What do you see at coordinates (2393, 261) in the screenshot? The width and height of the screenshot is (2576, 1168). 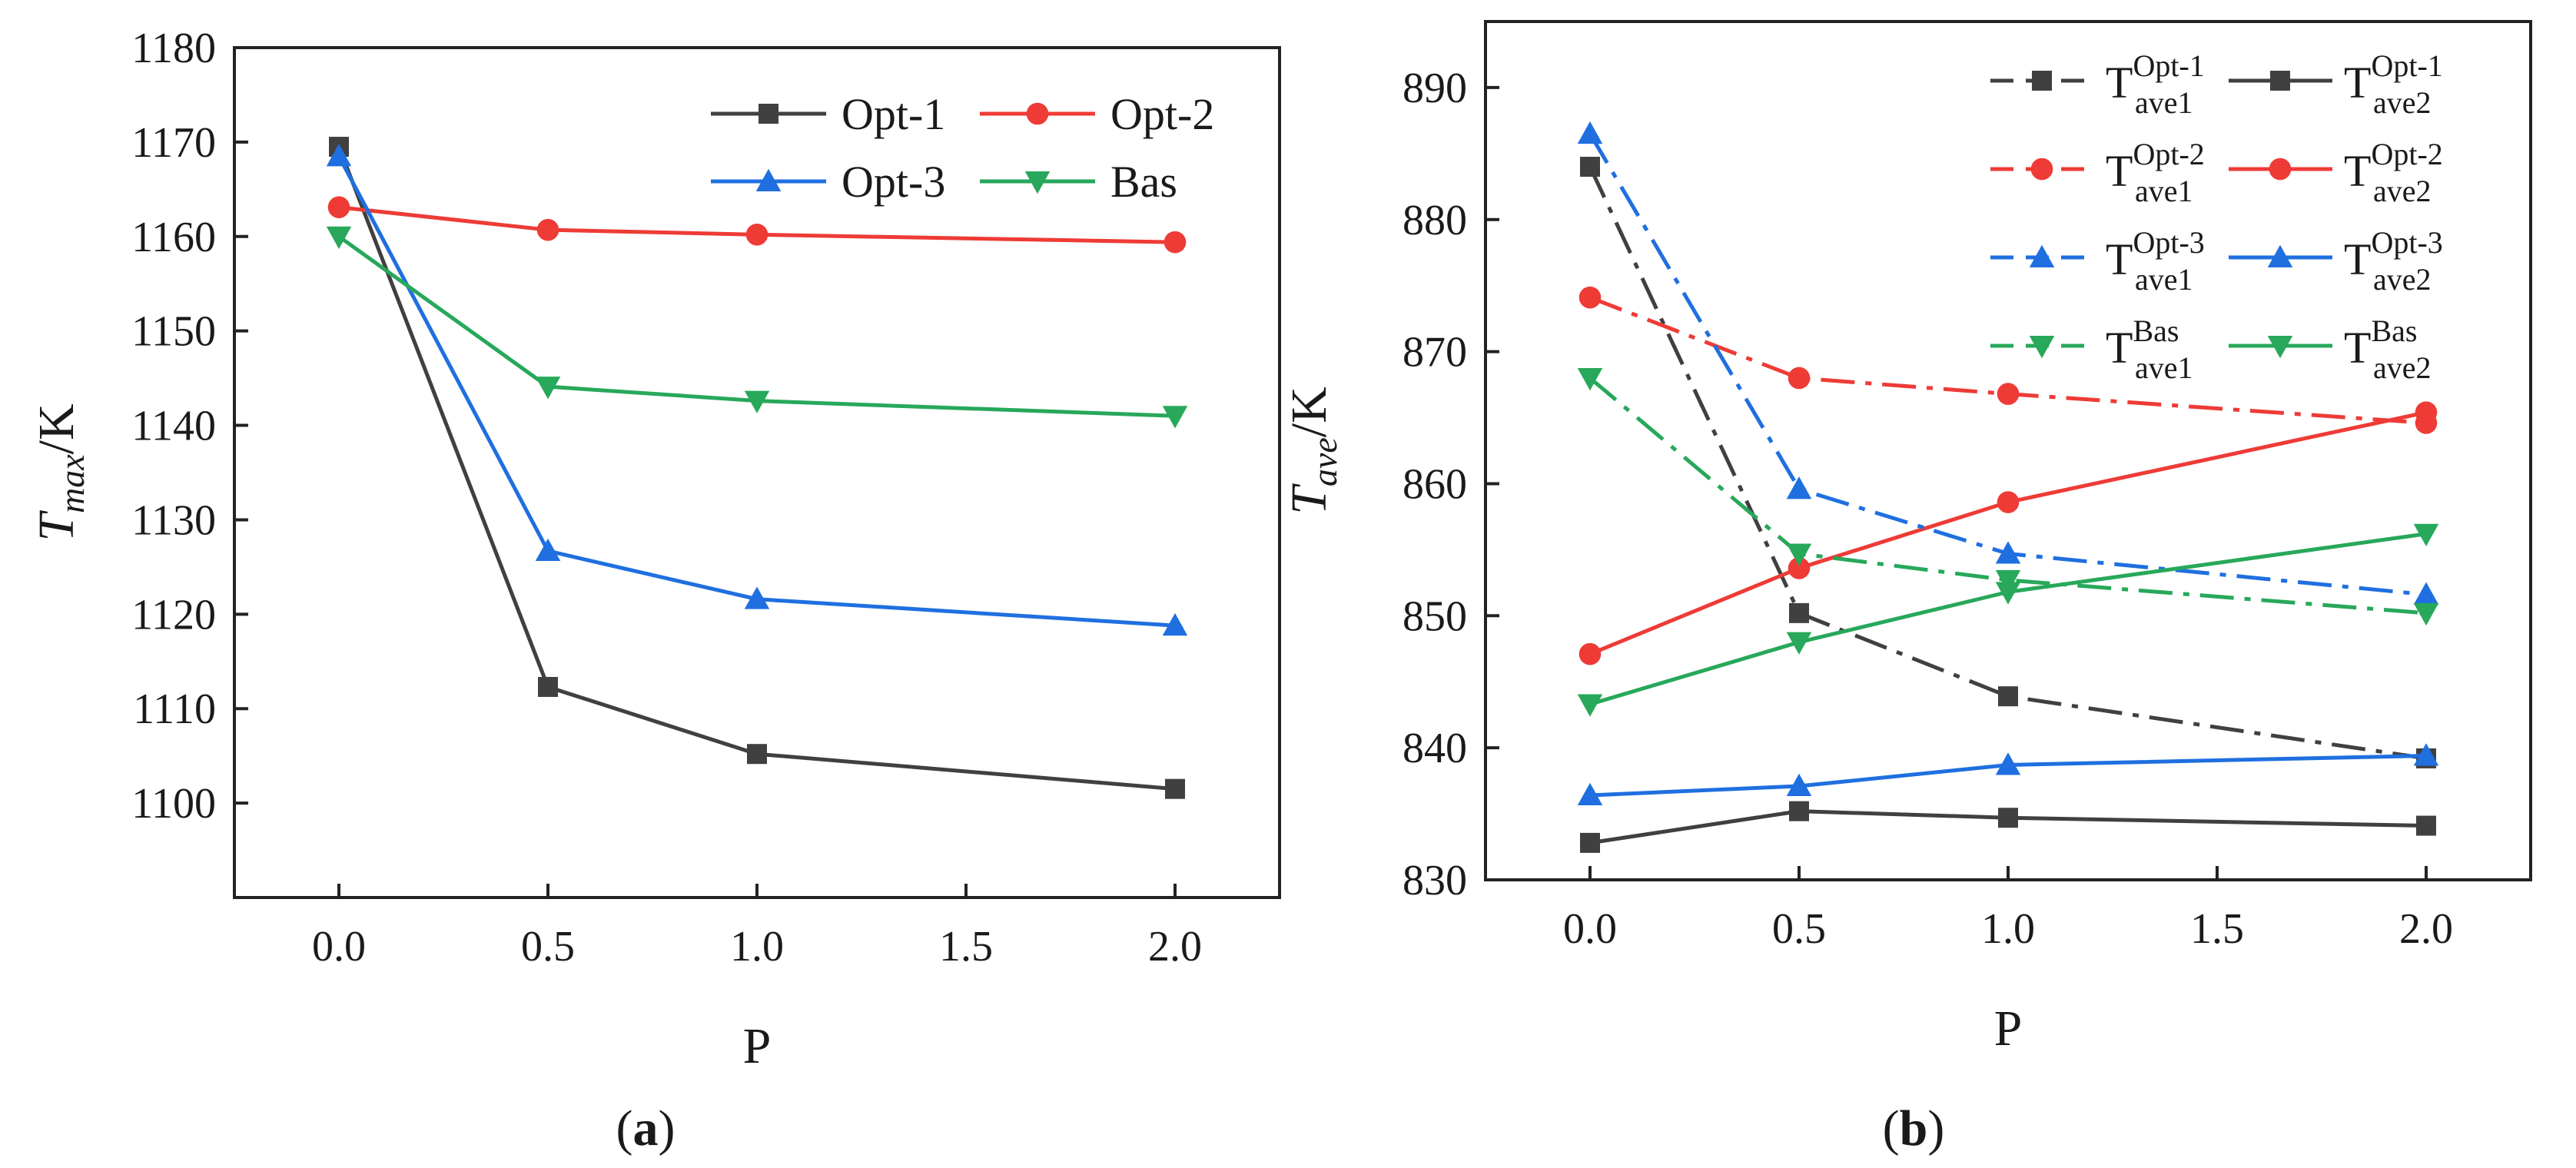 I see `legend-label: TOpt-3 ave2` at bounding box center [2393, 261].